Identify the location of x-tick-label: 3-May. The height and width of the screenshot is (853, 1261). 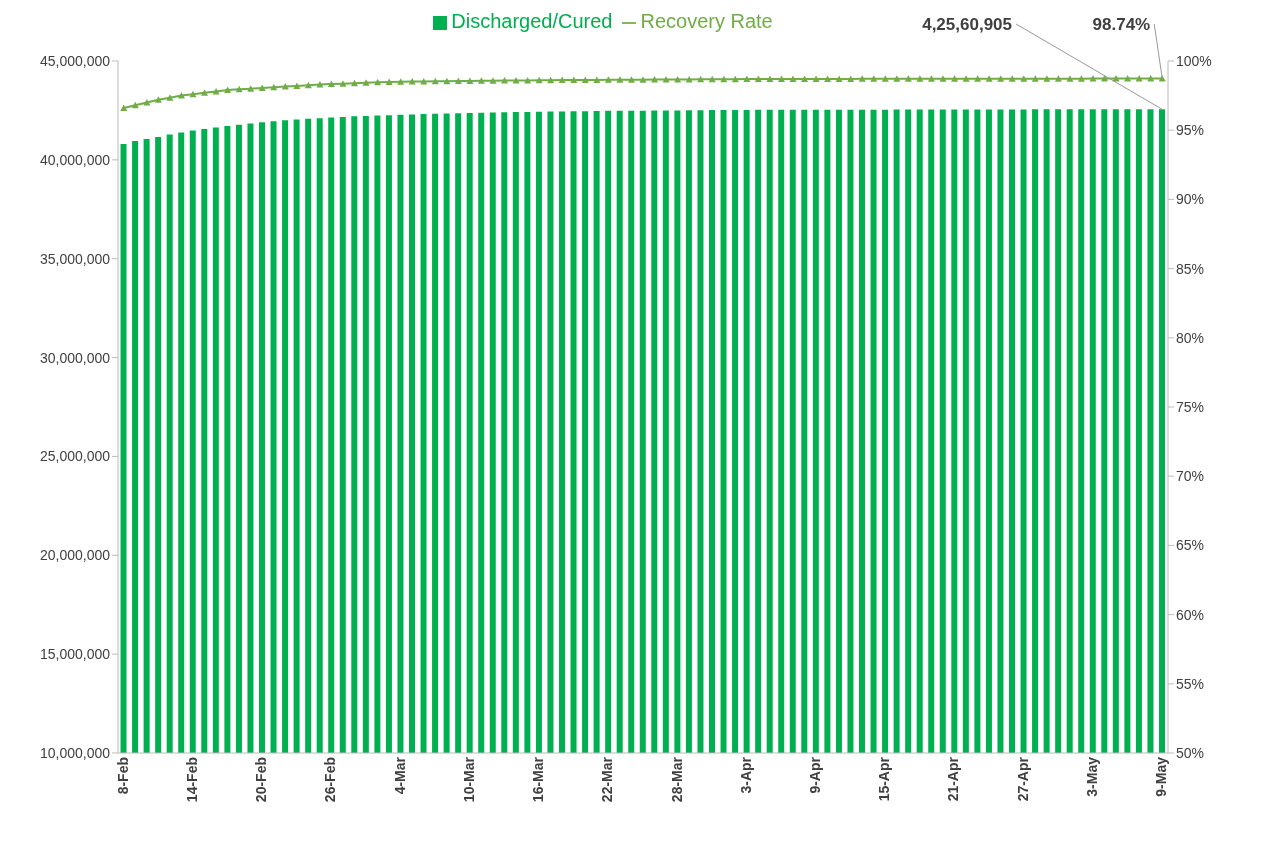
(1091, 776).